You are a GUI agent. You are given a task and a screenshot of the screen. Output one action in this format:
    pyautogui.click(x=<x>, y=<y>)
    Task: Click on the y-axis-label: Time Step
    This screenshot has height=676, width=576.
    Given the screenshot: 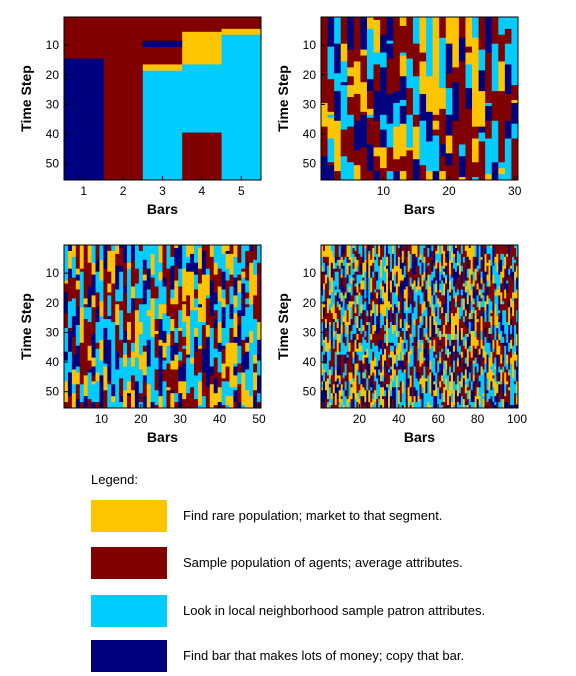 What is the action you would take?
    pyautogui.click(x=26, y=98)
    